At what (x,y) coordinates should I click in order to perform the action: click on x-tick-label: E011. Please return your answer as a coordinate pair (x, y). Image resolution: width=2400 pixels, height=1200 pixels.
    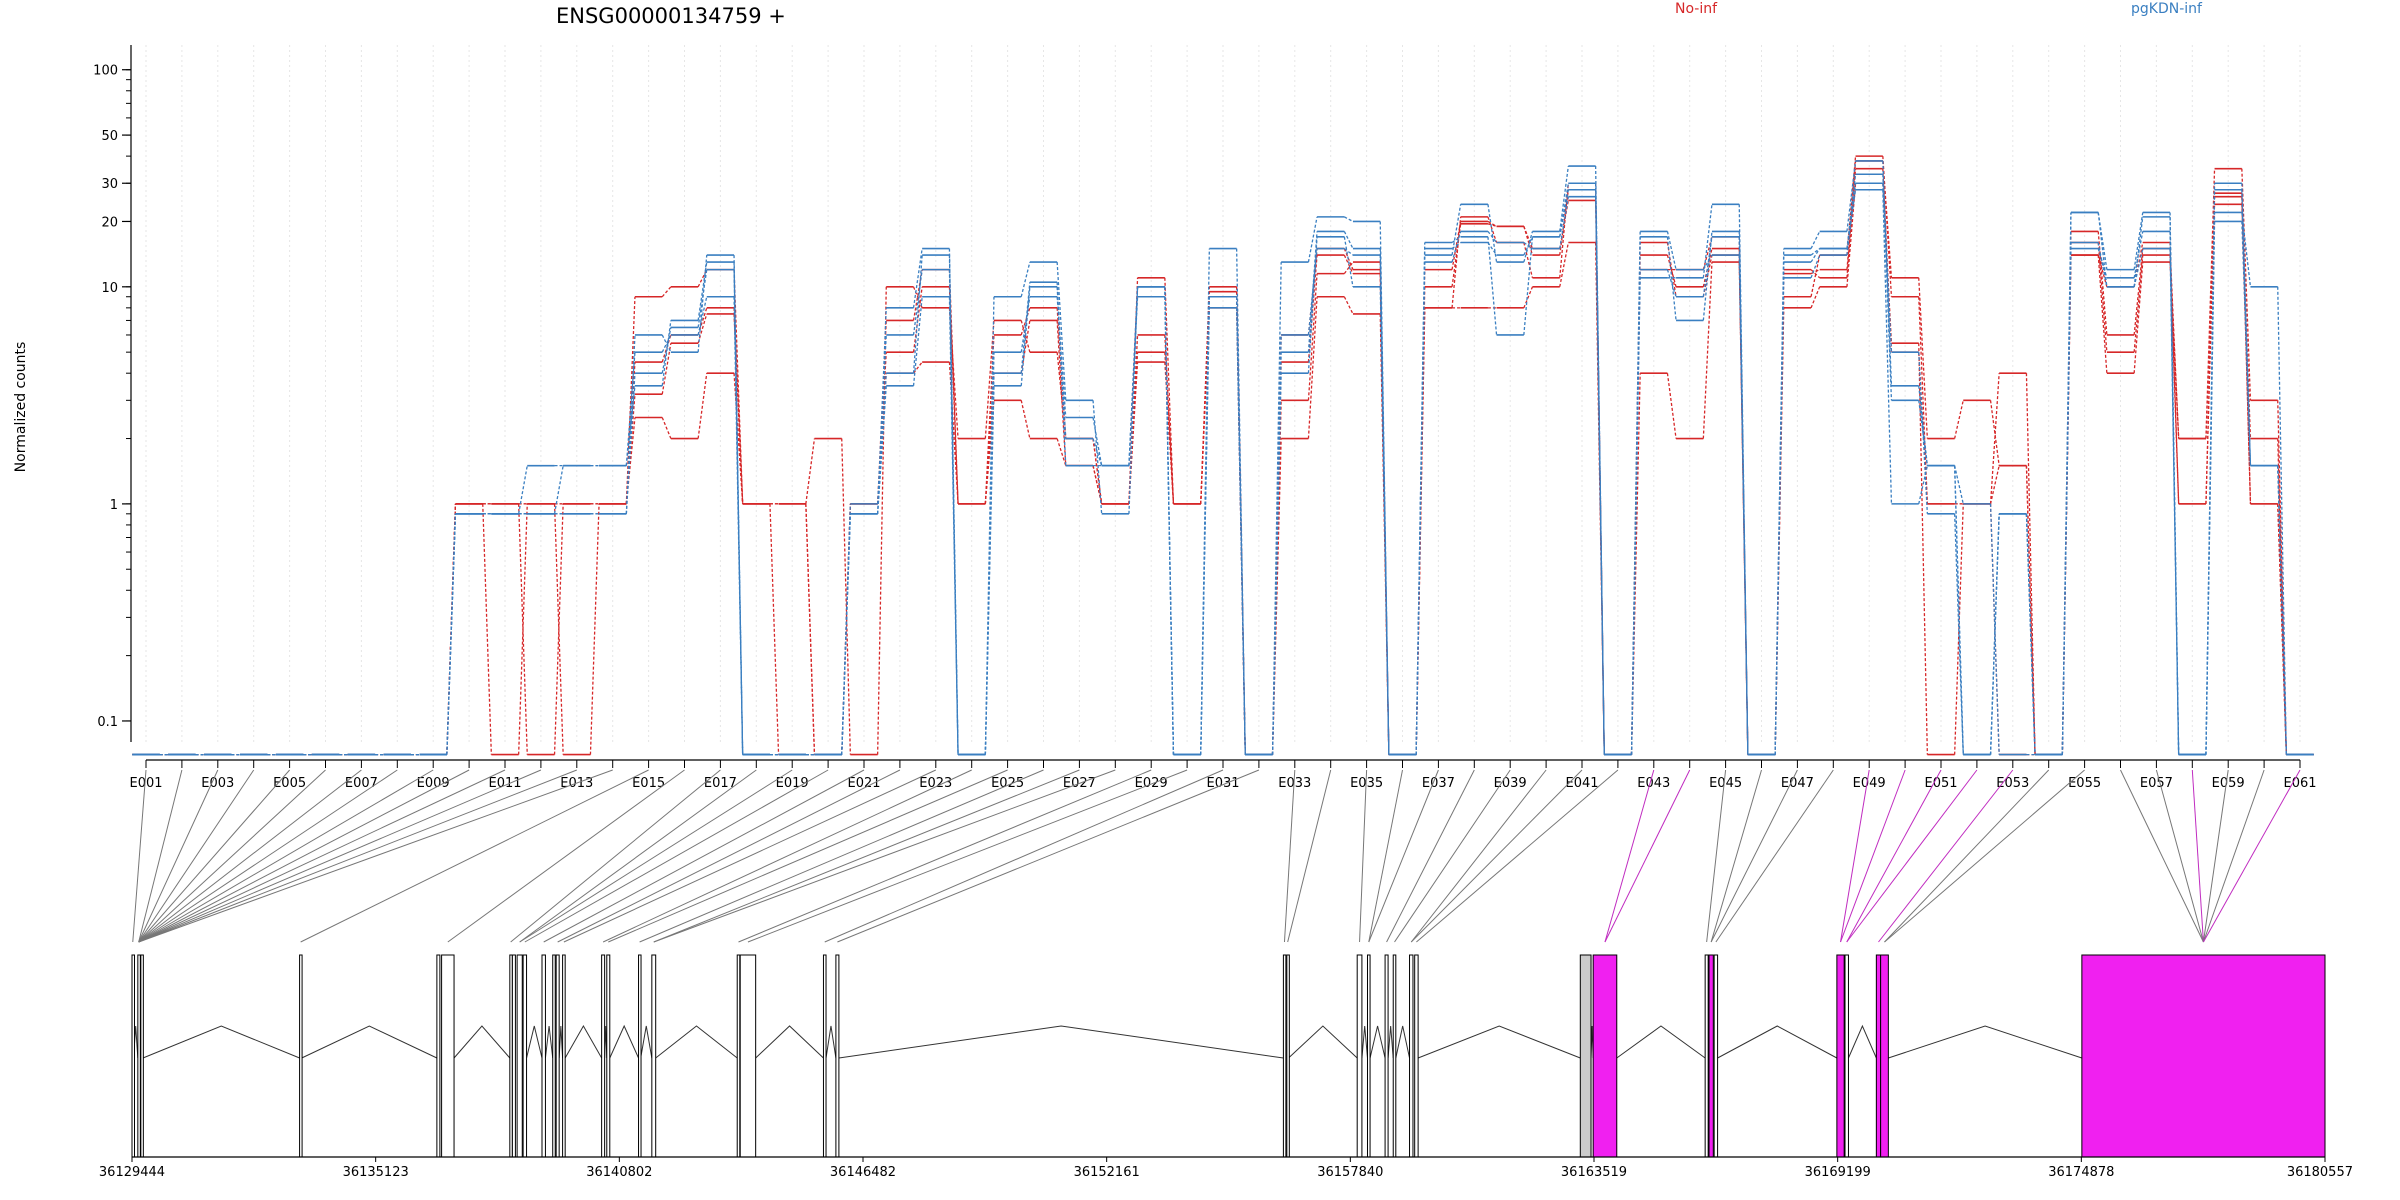
    Looking at the image, I should click on (504, 783).